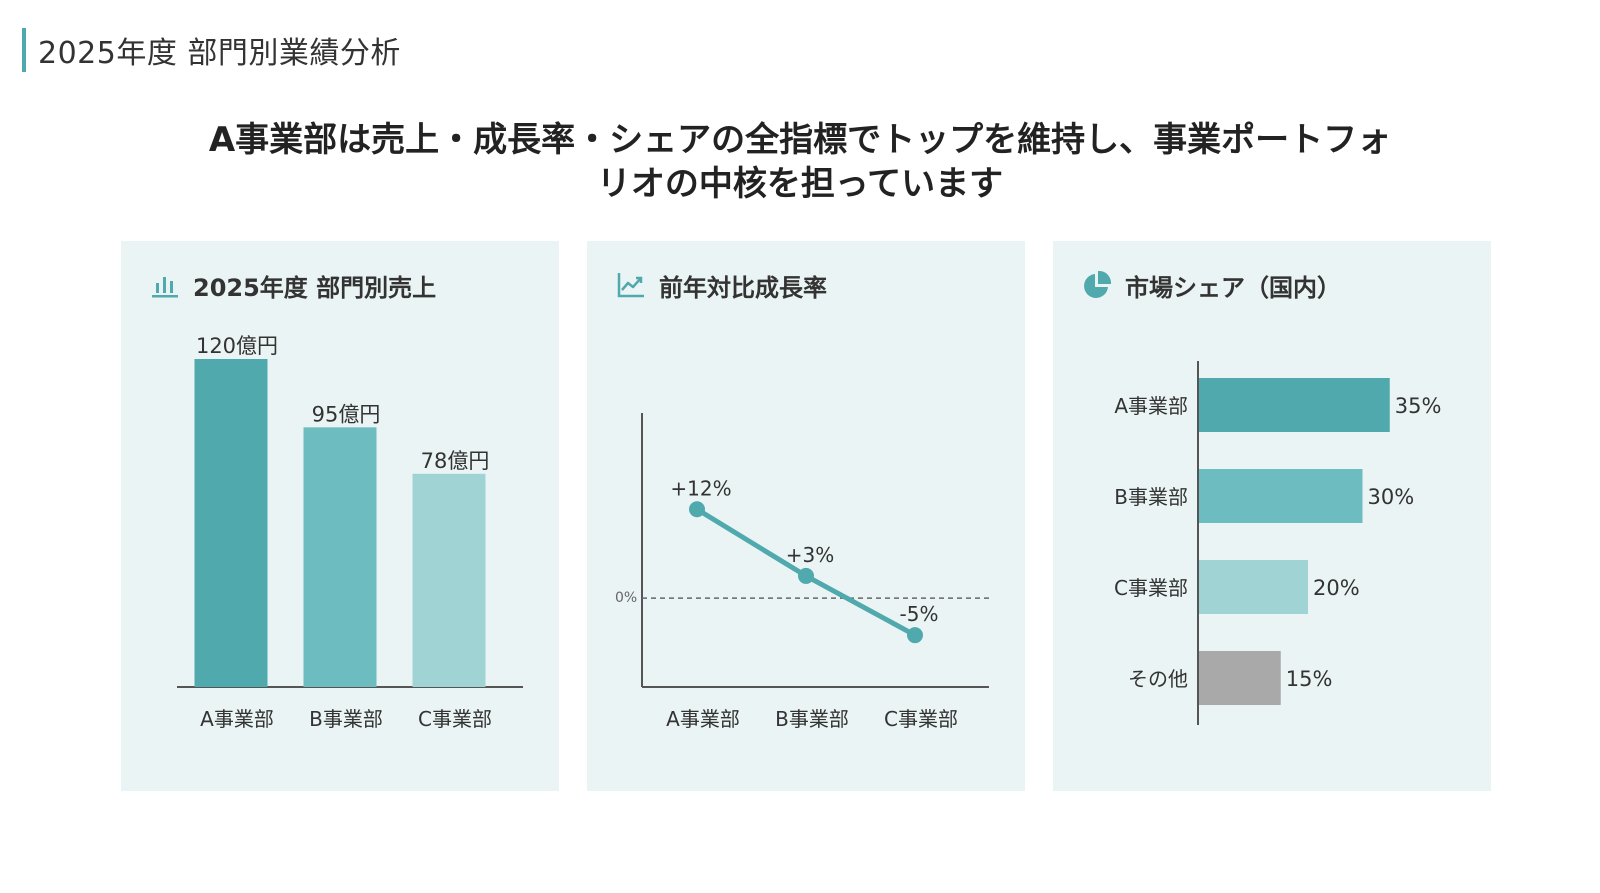 This screenshot has height=893, width=1600. What do you see at coordinates (919, 614) in the screenshot?
I see `point-value-label-3: -5%` at bounding box center [919, 614].